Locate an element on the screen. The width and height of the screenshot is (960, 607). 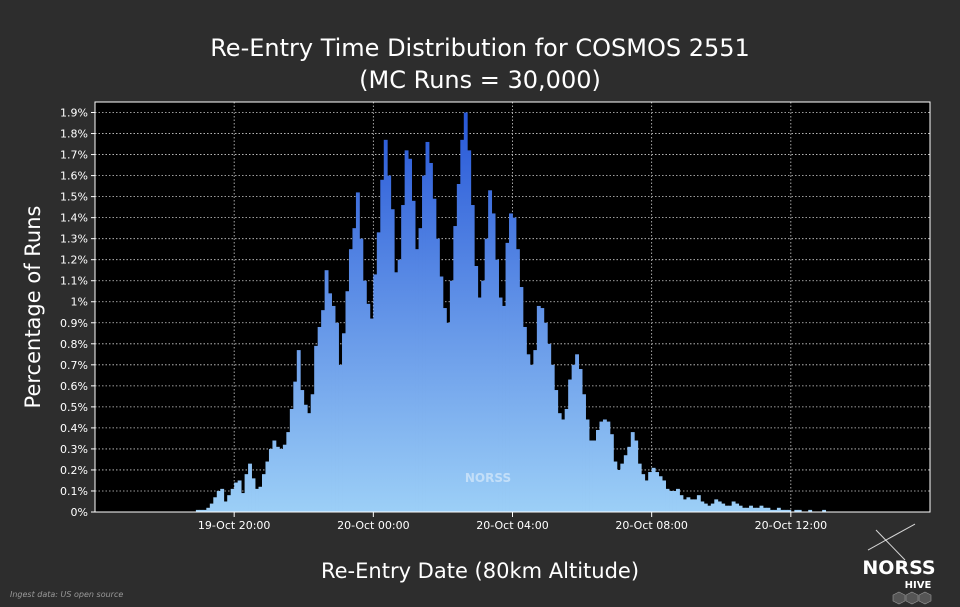
y-tick-label: 0.8% is located at coordinates (74, 344).